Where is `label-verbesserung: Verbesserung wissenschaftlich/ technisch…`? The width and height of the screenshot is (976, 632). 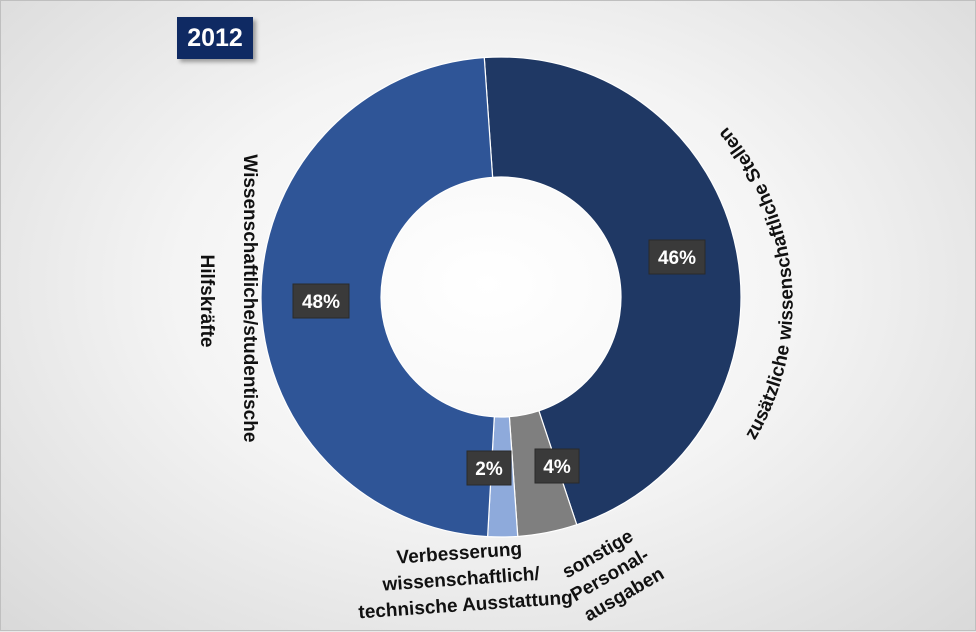 label-verbesserung: Verbesserung wissenschaftlich/ technisch… is located at coordinates (463, 580).